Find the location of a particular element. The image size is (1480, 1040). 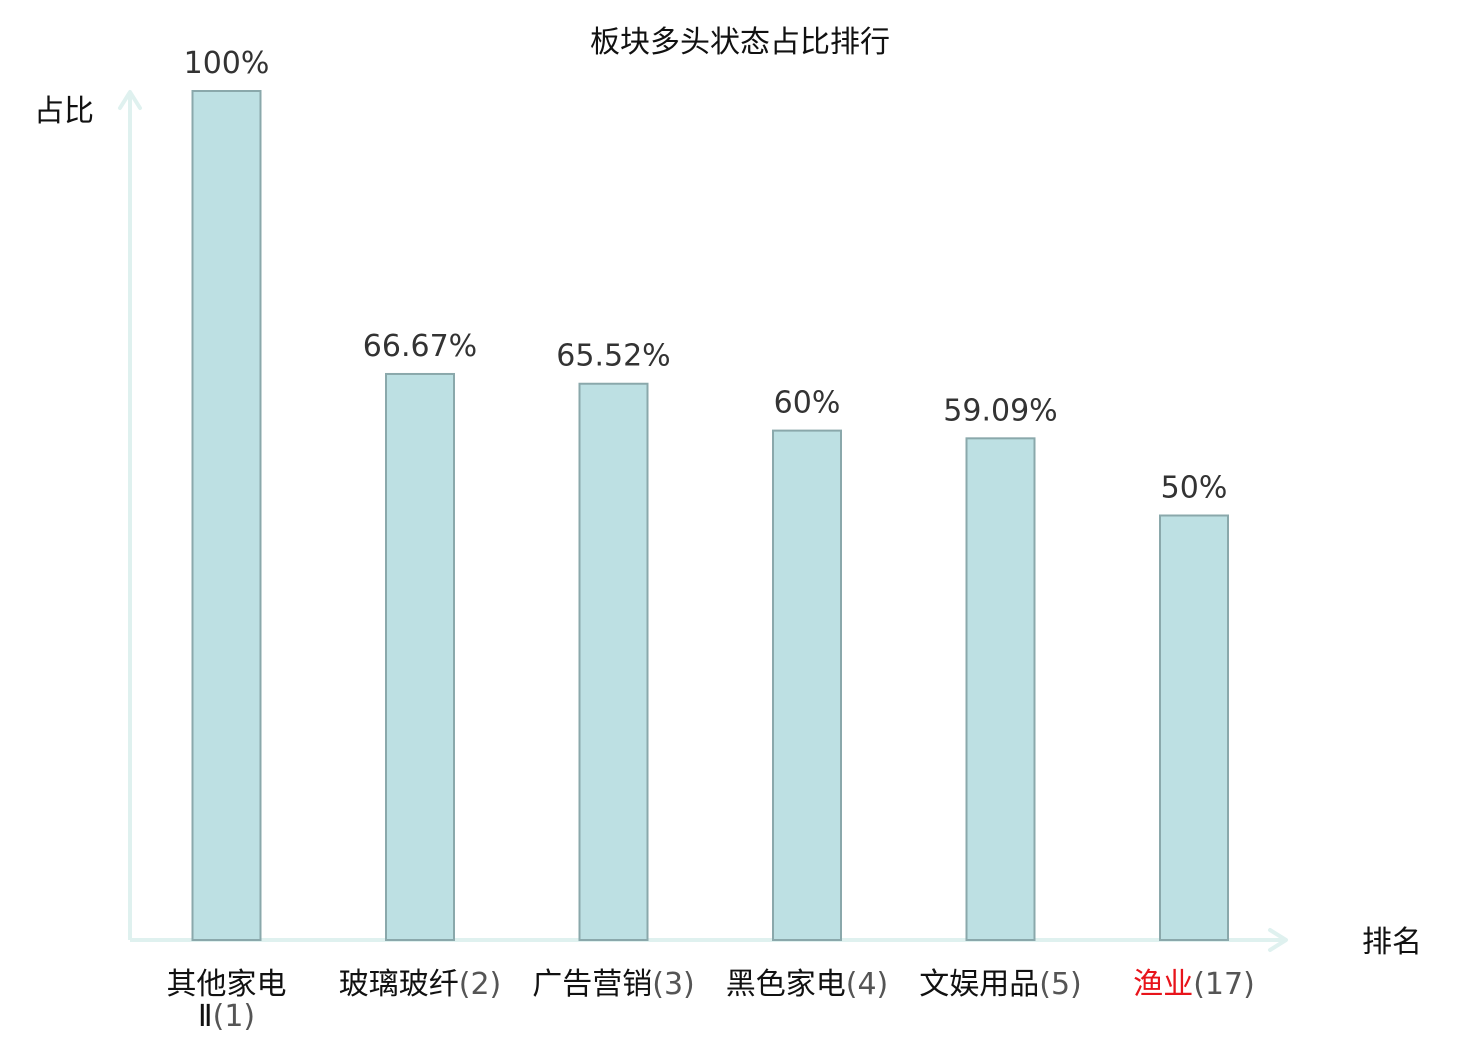

x-tick-label-line: 其他家电 is located at coordinates (227, 984).